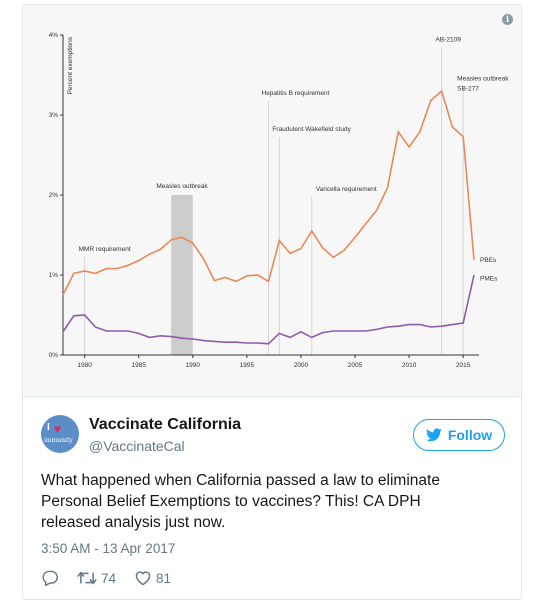 The height and width of the screenshot is (609, 547). I want to click on display-name: Vaccinate California, so click(165, 424).